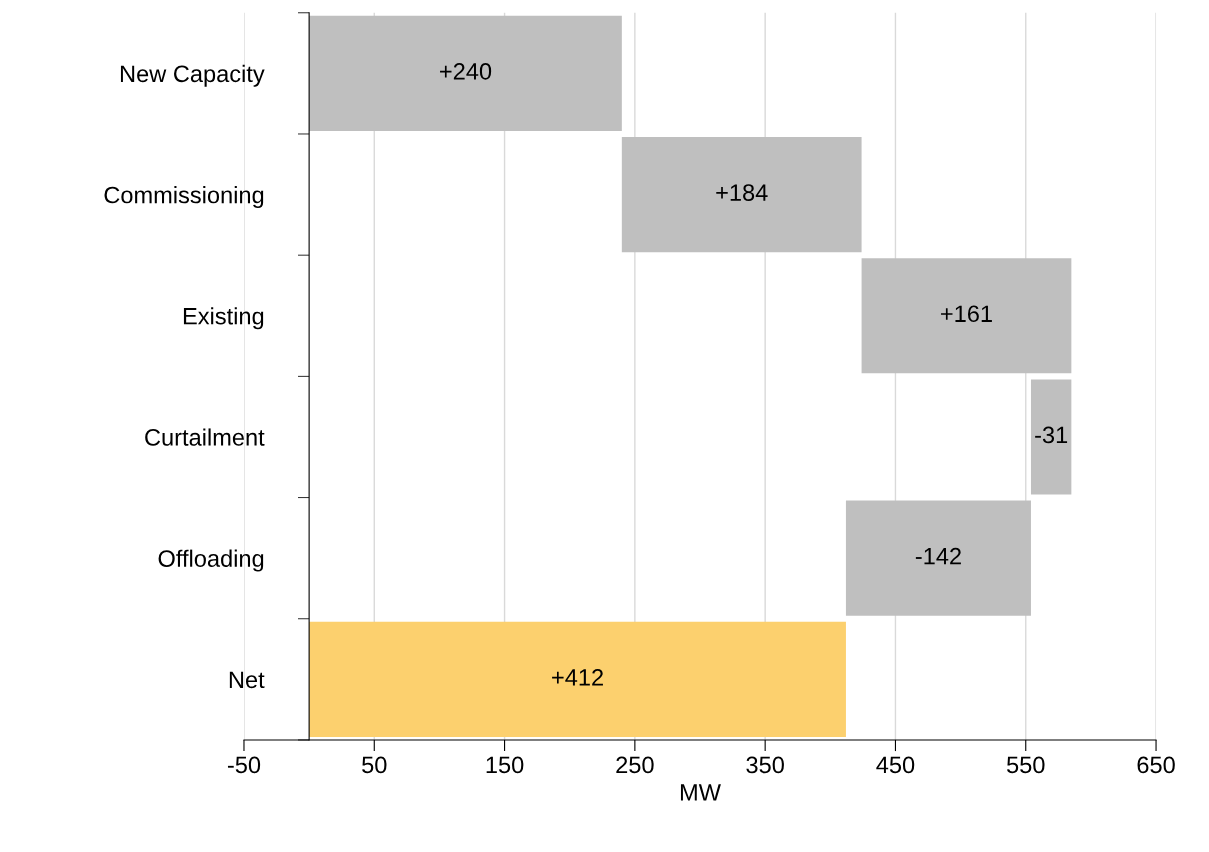 This screenshot has height=852, width=1209. Describe the element at coordinates (700, 792) in the screenshot. I see `x-axis-title: MW` at that location.